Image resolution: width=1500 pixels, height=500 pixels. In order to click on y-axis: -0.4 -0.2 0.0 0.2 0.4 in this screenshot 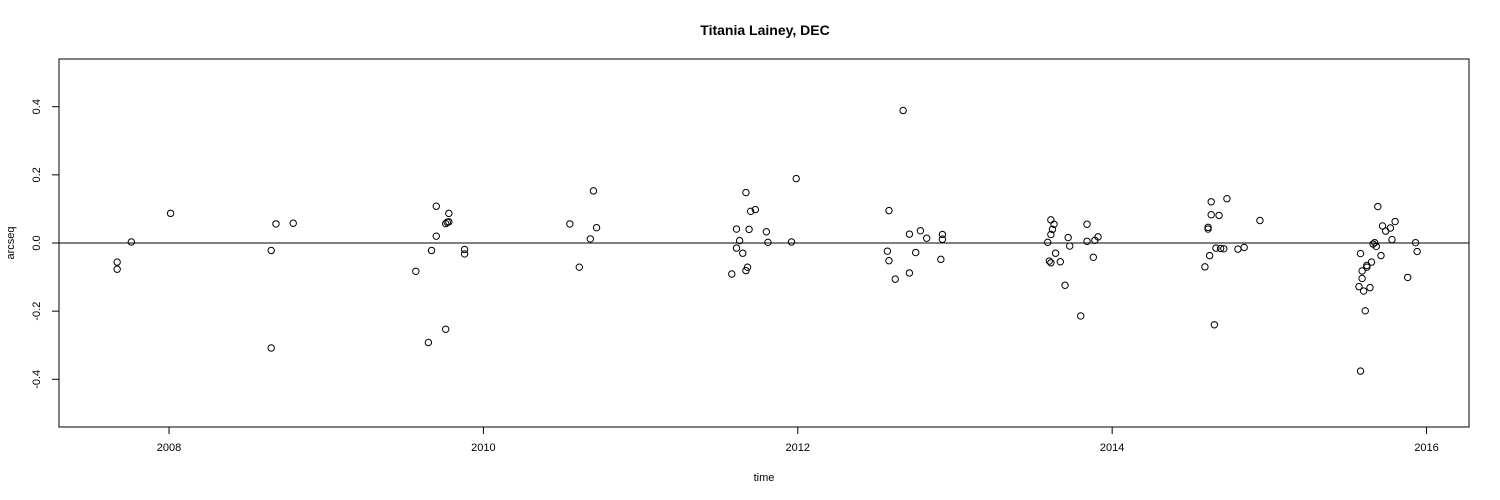, I will do `click(45, 244)`.